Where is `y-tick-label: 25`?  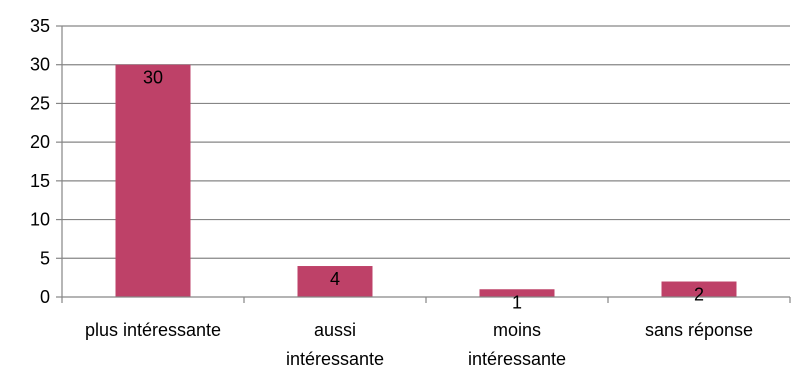 y-tick-label: 25 is located at coordinates (40, 103).